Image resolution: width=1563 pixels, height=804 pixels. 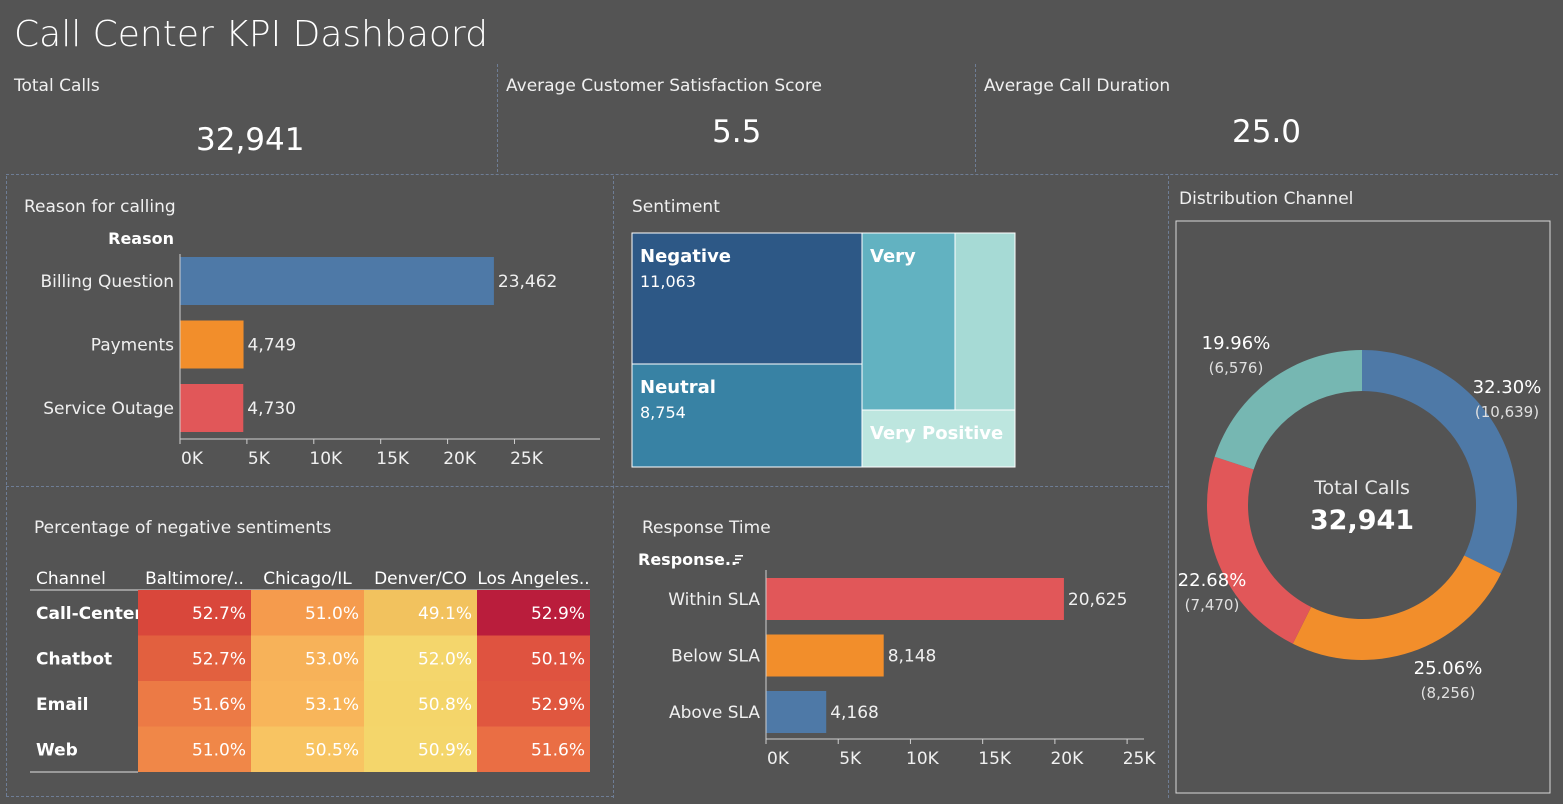 I want to click on right-column-divider, so click(x=1168, y=487).